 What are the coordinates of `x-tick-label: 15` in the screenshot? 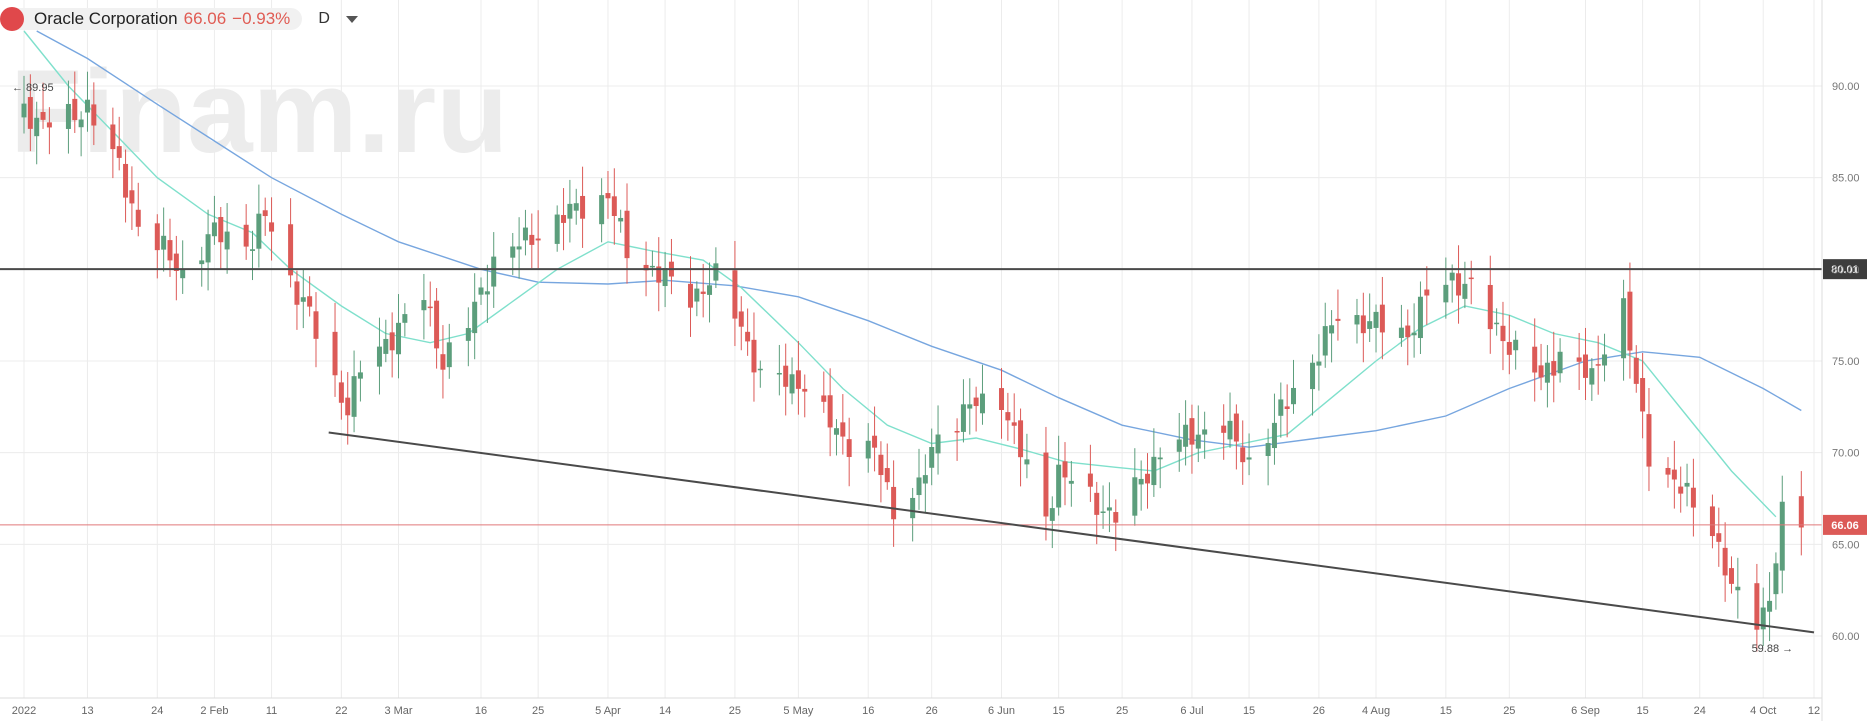 It's located at (1249, 711).